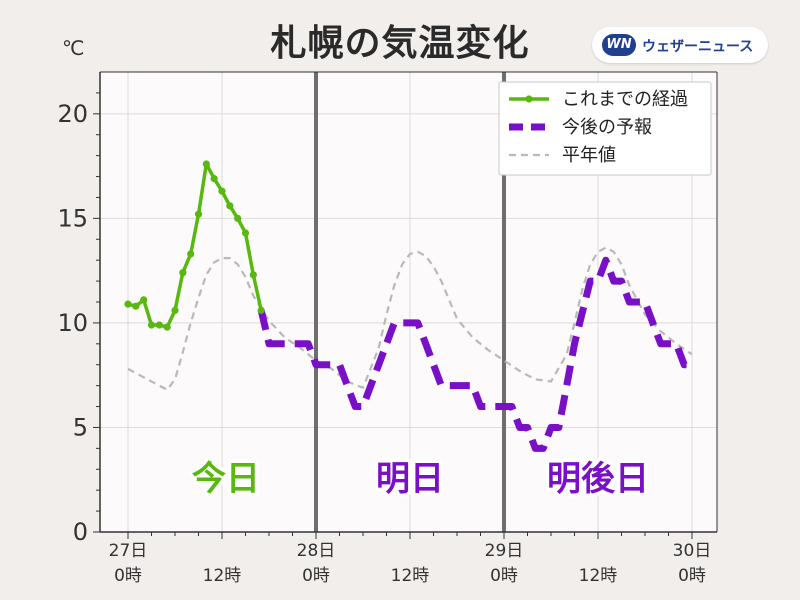  Describe the element at coordinates (72, 114) in the screenshot. I see `y-tick-label: 20` at that location.